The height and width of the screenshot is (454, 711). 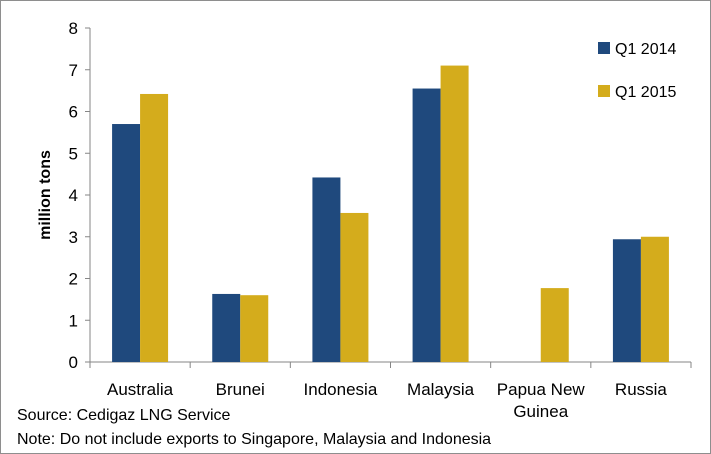 I want to click on y-tick-label: 2, so click(x=73, y=279).